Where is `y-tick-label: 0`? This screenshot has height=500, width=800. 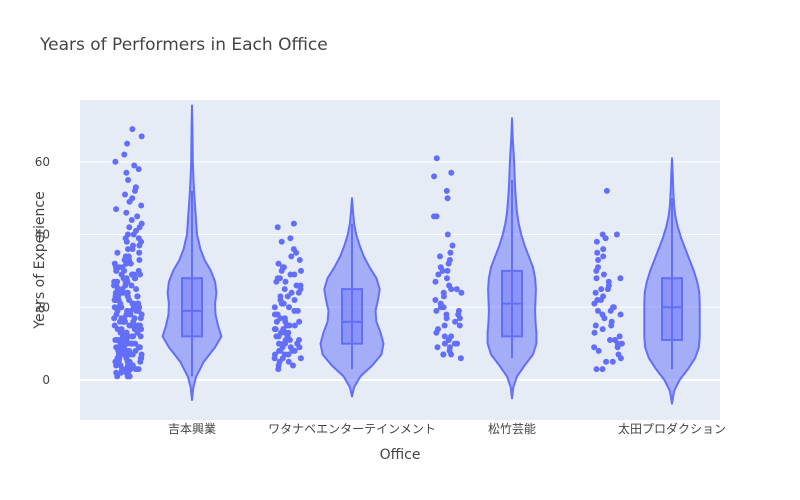 y-tick-label: 0 is located at coordinates (46, 380).